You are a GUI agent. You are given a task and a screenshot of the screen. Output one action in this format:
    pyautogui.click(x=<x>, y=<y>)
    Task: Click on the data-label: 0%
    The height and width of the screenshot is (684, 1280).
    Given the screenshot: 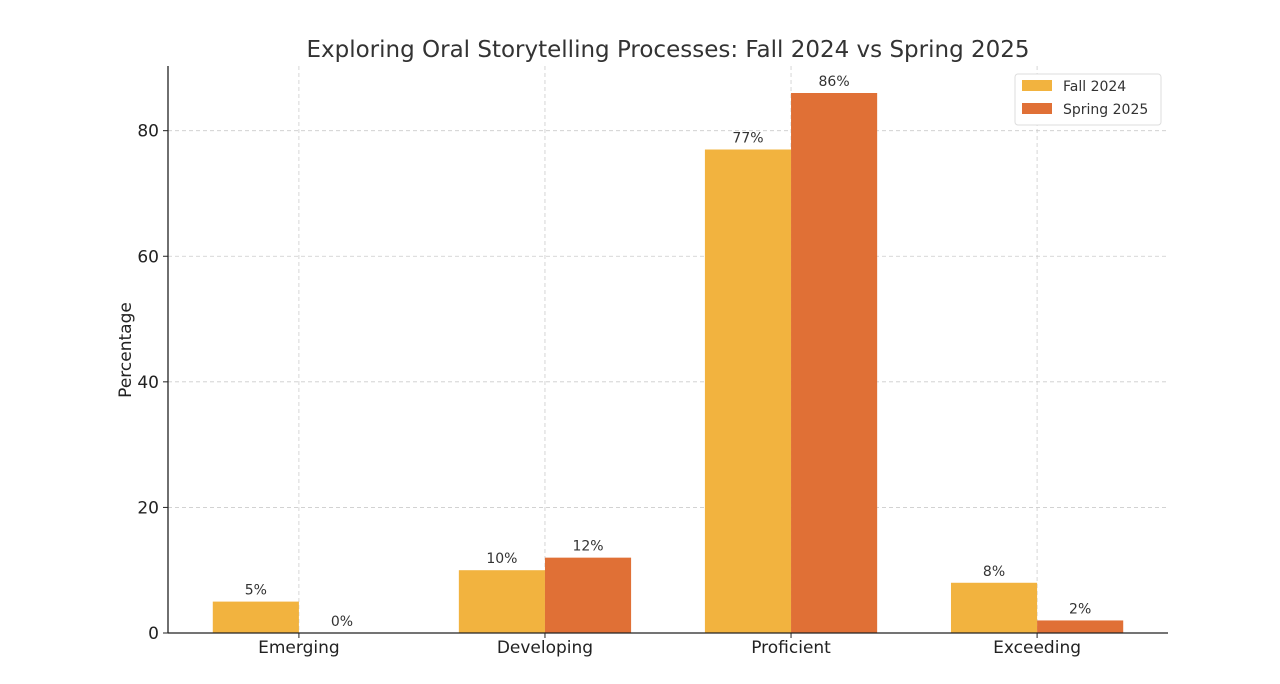 What is the action you would take?
    pyautogui.click(x=342, y=622)
    